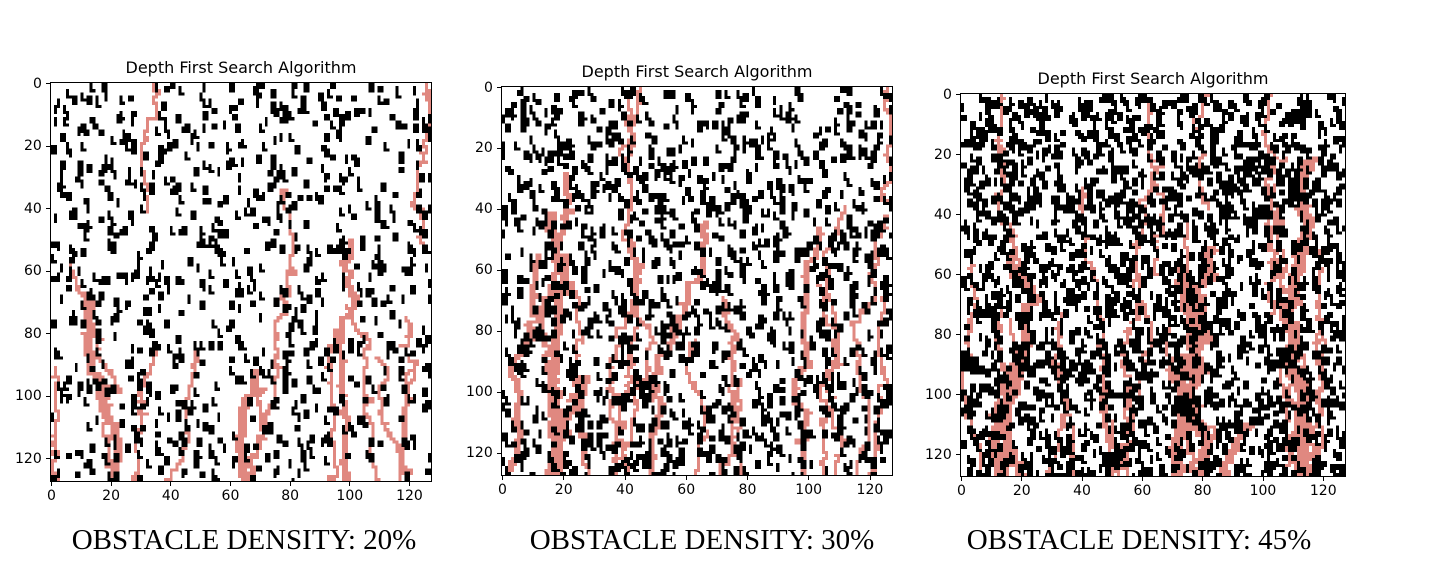 The width and height of the screenshot is (1454, 578). I want to click on obstacle-density-caption: OBSTACLE DENSITY: 45%, so click(1139, 540).